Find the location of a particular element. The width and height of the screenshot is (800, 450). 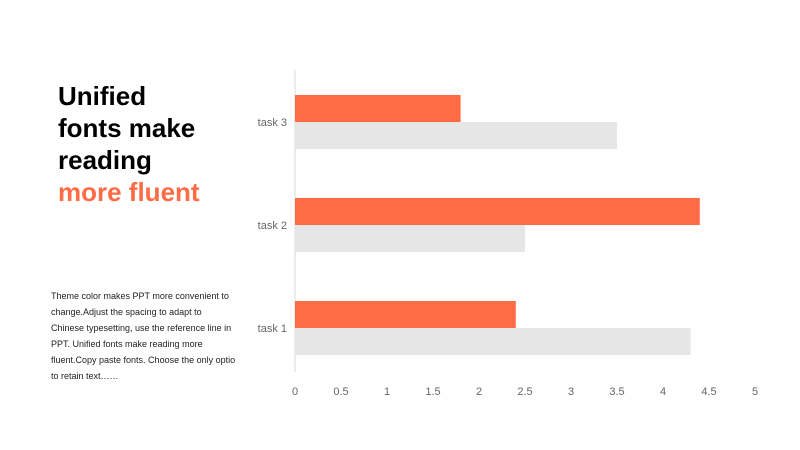

category-label-task-3: task 3 is located at coordinates (272, 123).